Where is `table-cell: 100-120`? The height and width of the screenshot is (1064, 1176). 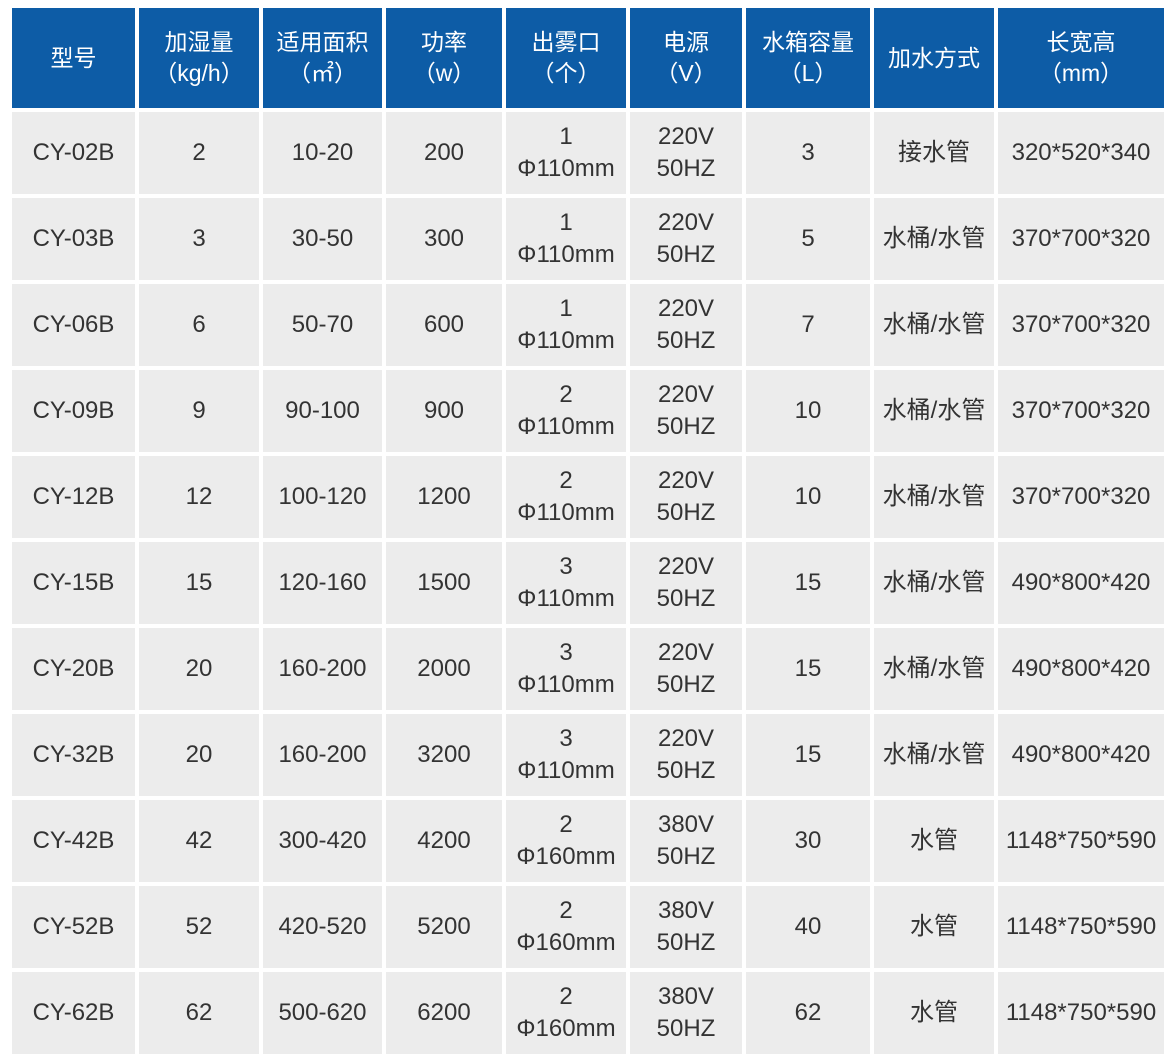
table-cell: 100-120 is located at coordinates (322, 497).